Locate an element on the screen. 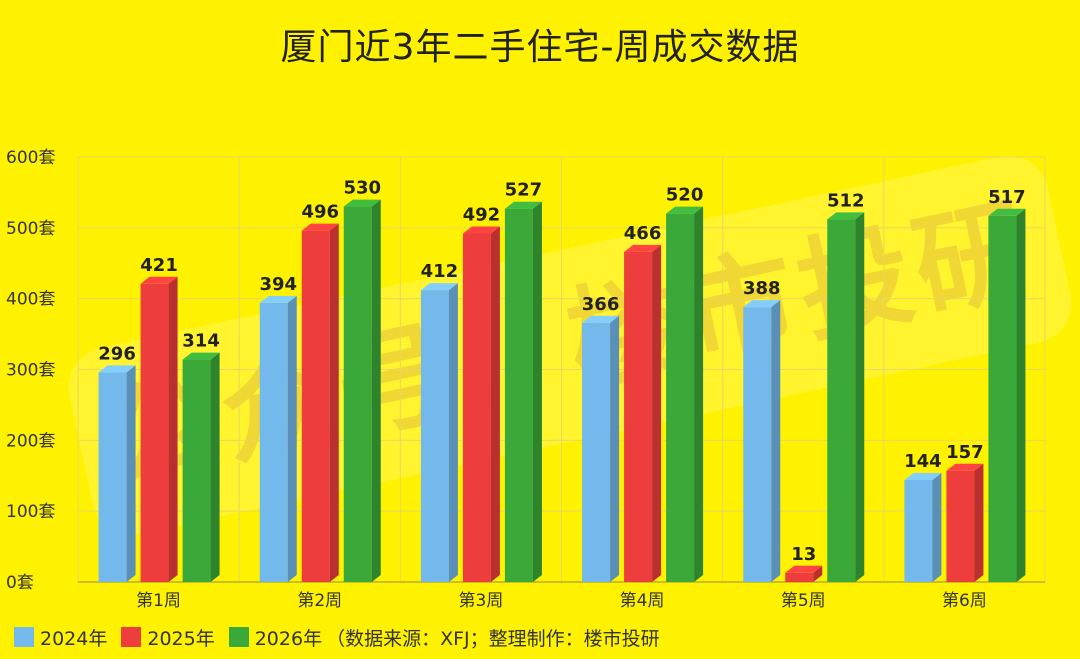  data-label: 520 is located at coordinates (685, 195).